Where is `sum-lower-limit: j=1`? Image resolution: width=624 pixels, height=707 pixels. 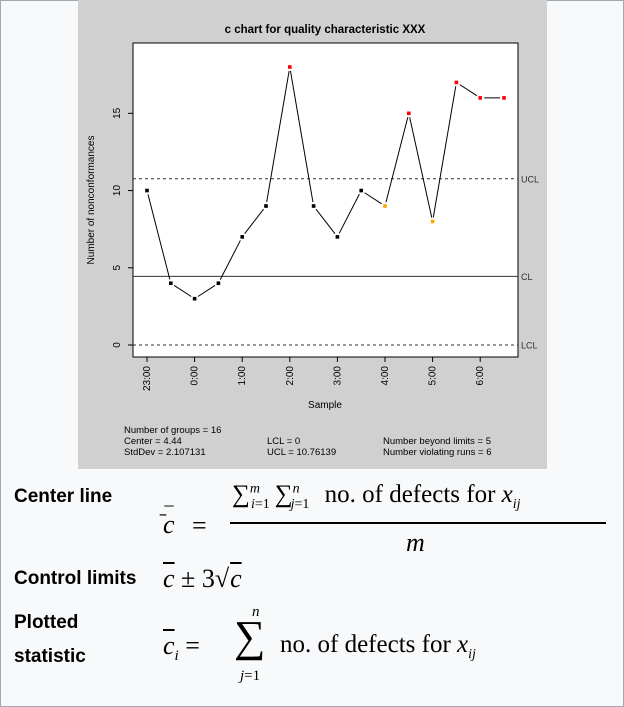 sum-lower-limit: j=1 is located at coordinates (250, 676).